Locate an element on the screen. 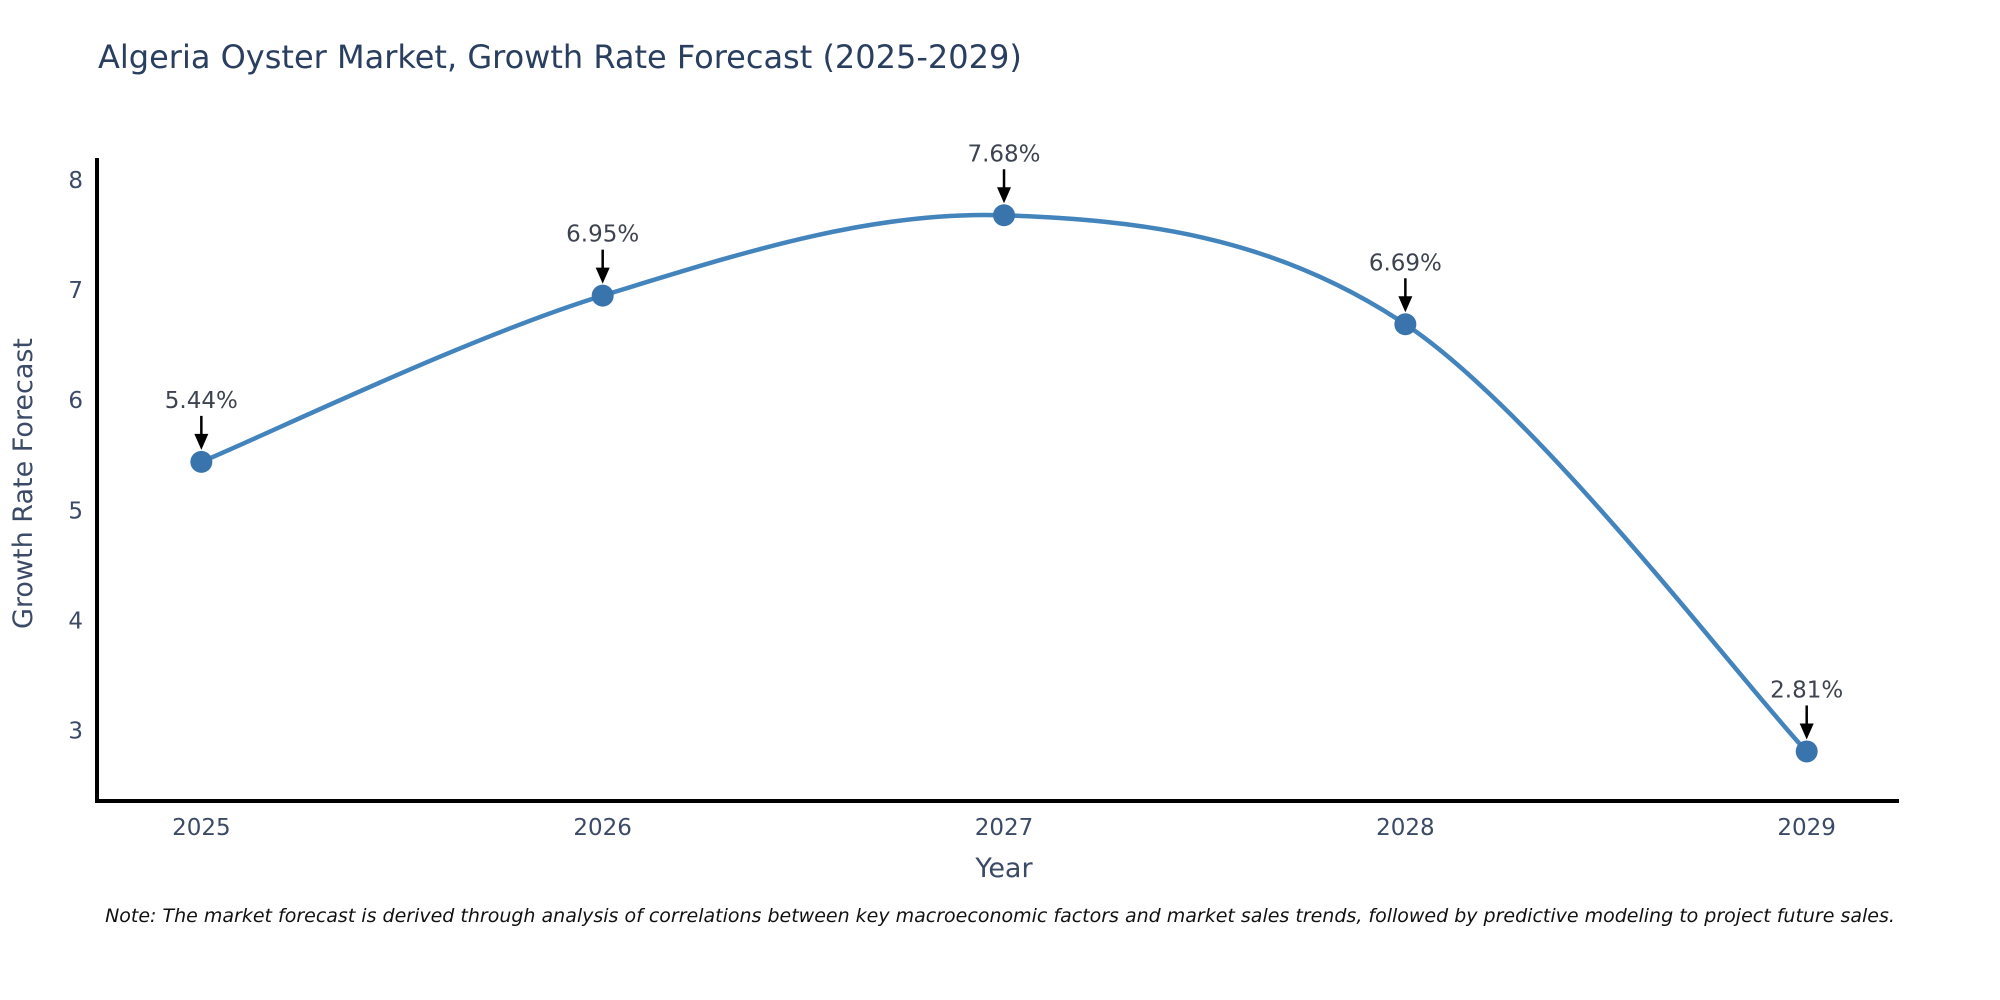 The height and width of the screenshot is (1000, 2000). y-tick-label: 6 is located at coordinates (75, 401).